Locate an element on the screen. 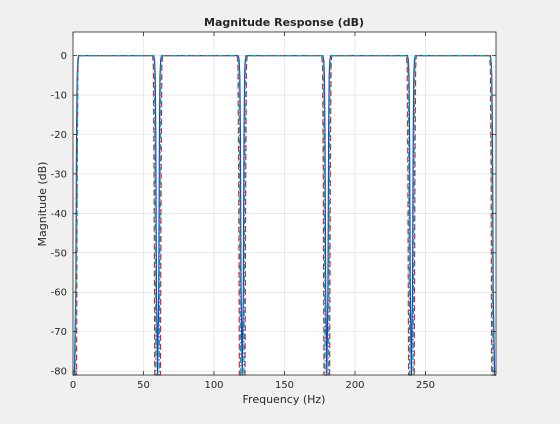 This screenshot has height=424, width=560. y-tick-label: -70 is located at coordinates (59, 332).